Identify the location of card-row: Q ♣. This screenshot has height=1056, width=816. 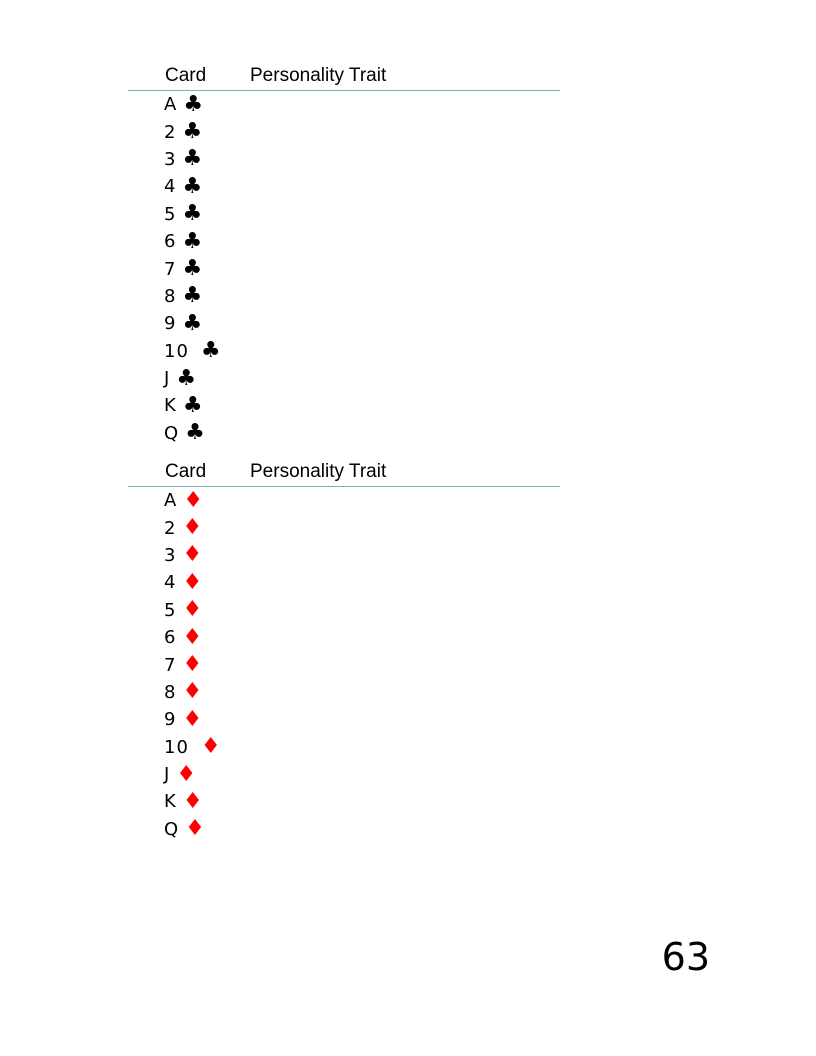
(344, 433).